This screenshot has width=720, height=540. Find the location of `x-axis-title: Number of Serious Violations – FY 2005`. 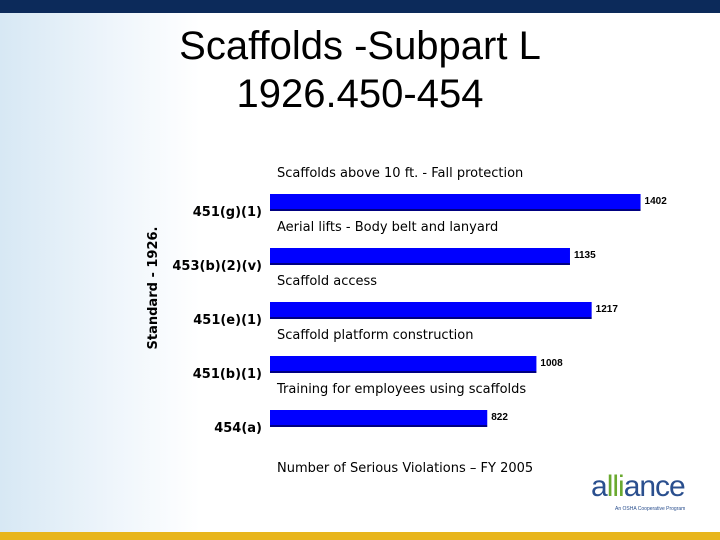

x-axis-title: Number of Serious Violations – FY 2005 is located at coordinates (405, 468).